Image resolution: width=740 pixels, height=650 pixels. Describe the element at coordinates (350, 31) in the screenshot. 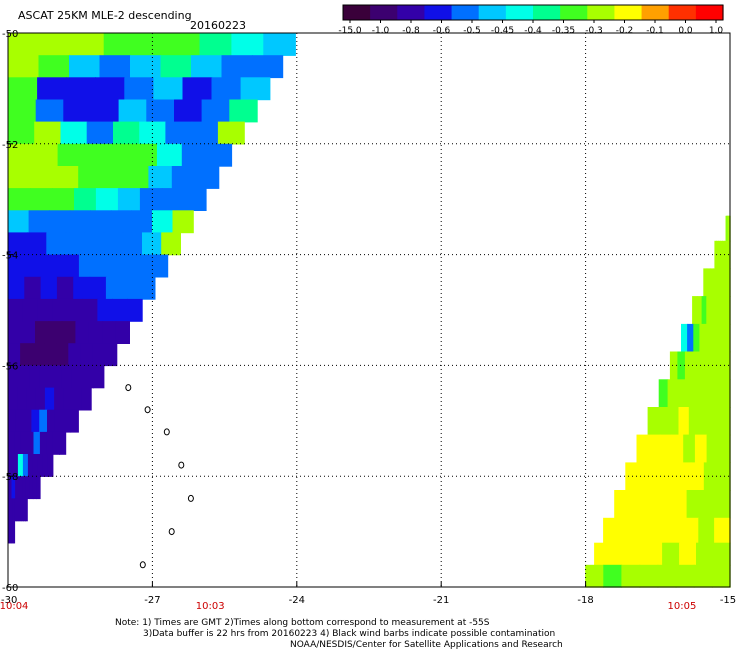

I see `colorbar-tick-label: -15.0` at that location.